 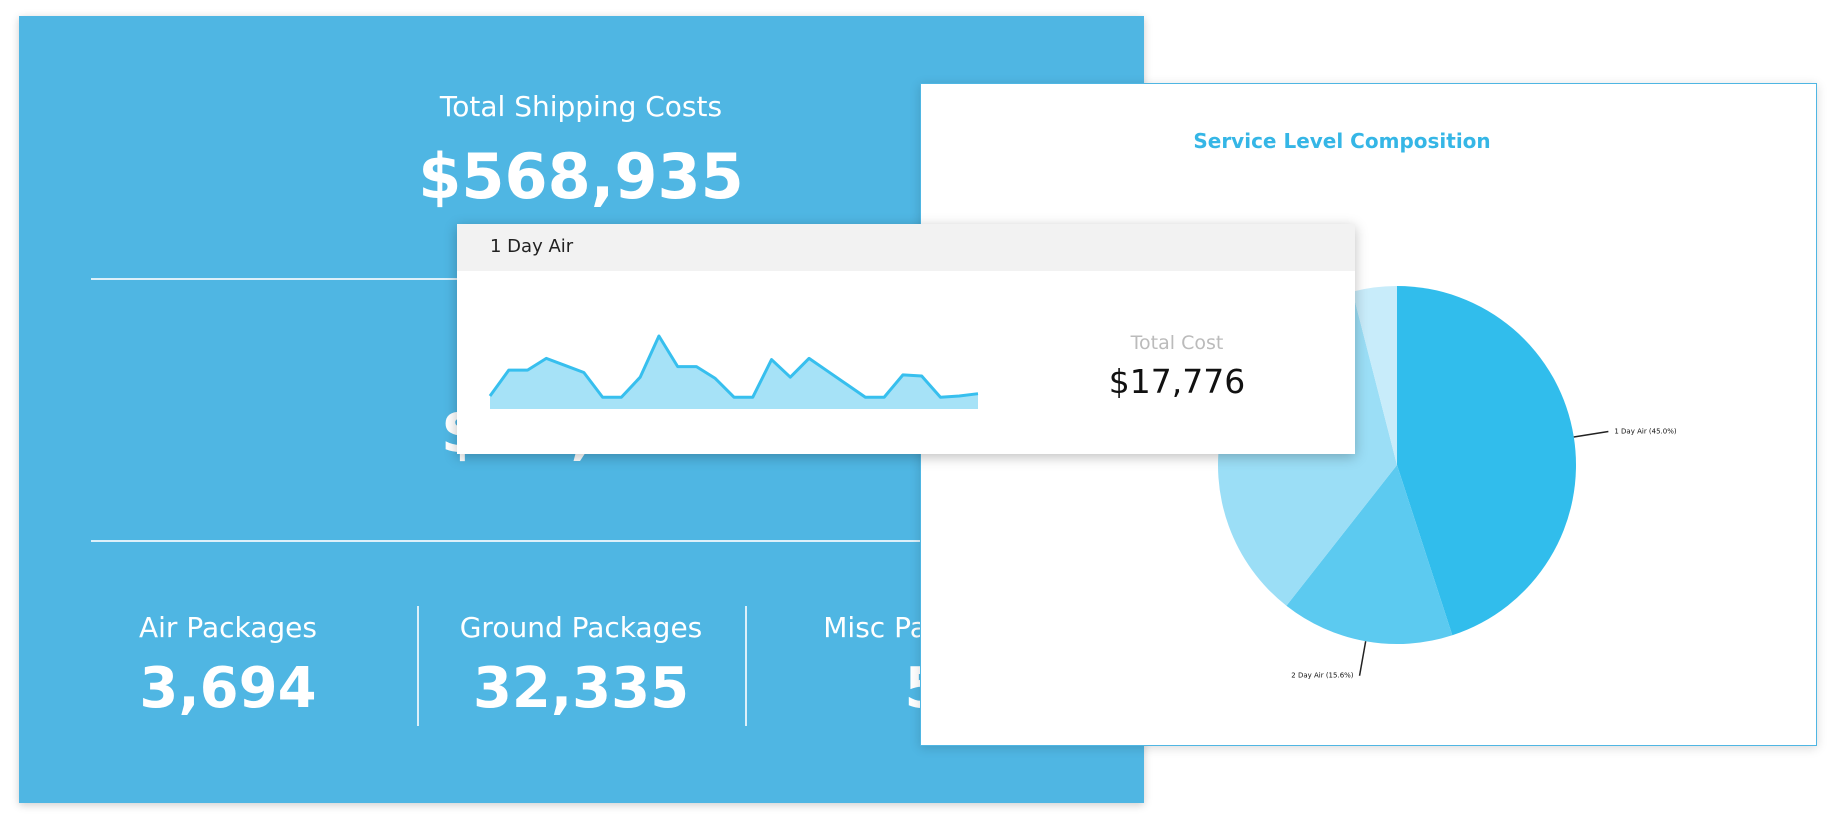 I want to click on metric-label: Air Packages, so click(x=228, y=627).